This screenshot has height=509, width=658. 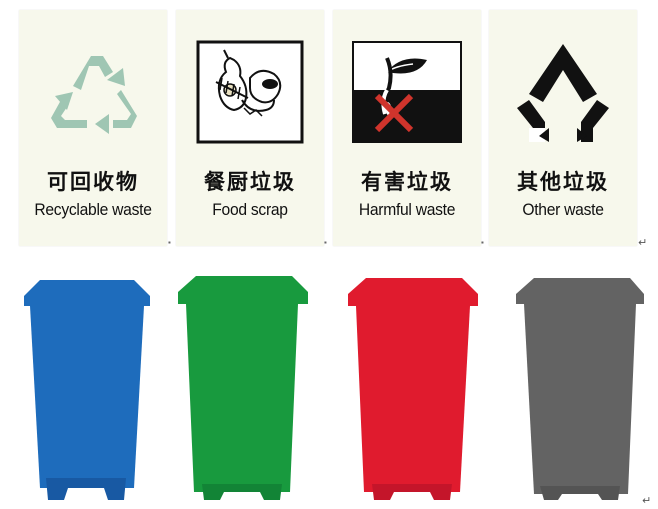 I want to click on sign-harmful: 有害垃圾 Harmful waste, so click(x=407, y=128).